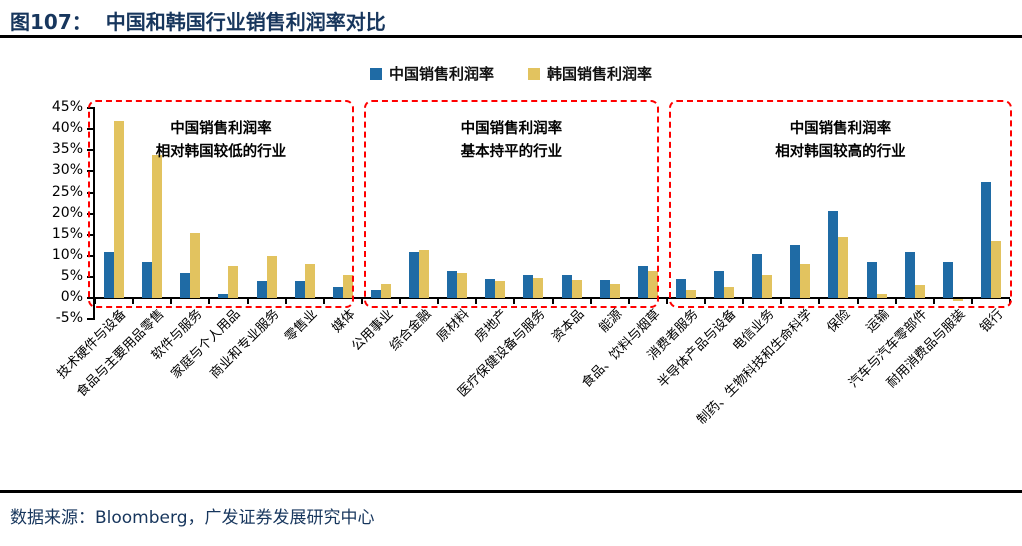  Describe the element at coordinates (441, 74) in the screenshot. I see `legend-label-china: 中国销售利润率` at that location.